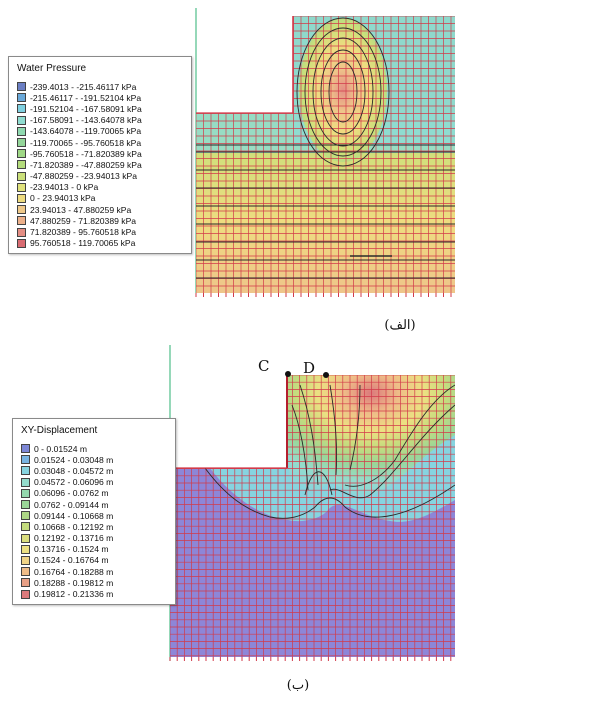 This screenshot has width=600, height=703. What do you see at coordinates (63, 198) in the screenshot?
I see `legend-label: 0 - 23.94013 kPa` at bounding box center [63, 198].